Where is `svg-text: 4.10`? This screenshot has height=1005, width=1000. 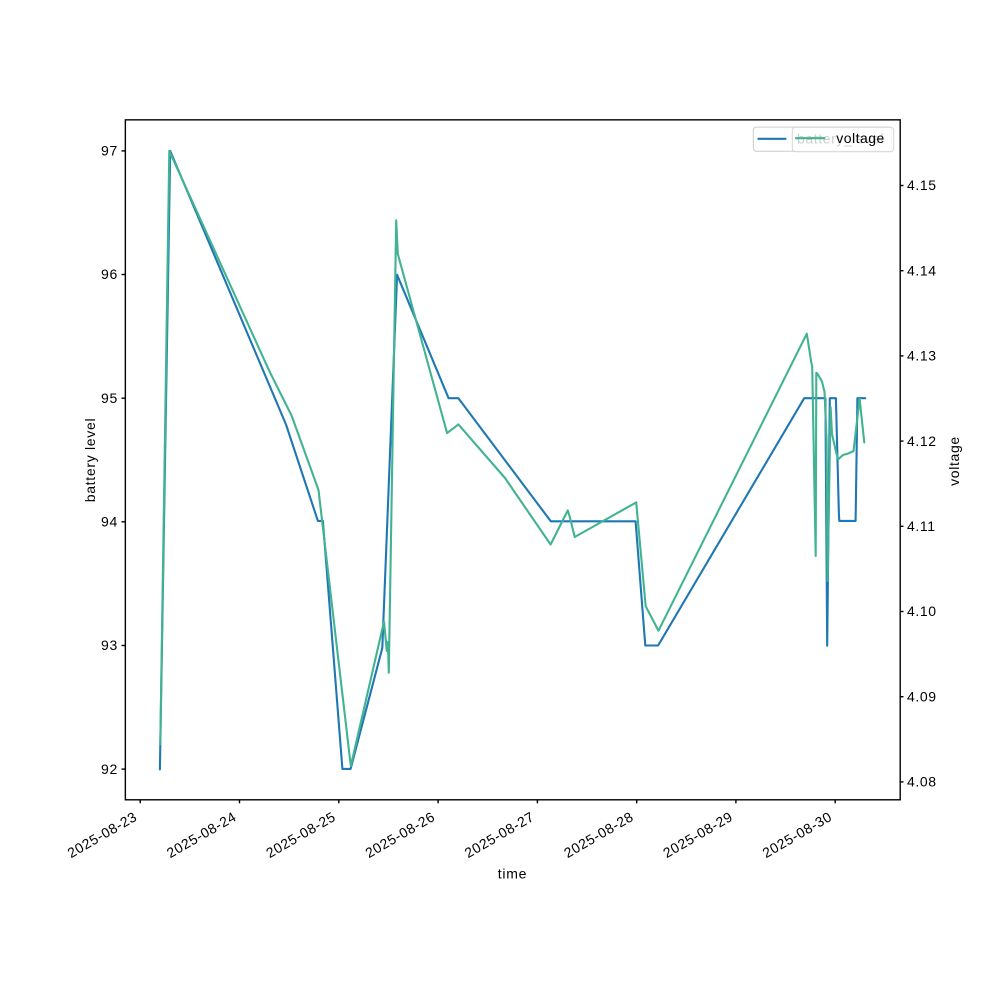 svg-text: 4.10 is located at coordinates (922, 611).